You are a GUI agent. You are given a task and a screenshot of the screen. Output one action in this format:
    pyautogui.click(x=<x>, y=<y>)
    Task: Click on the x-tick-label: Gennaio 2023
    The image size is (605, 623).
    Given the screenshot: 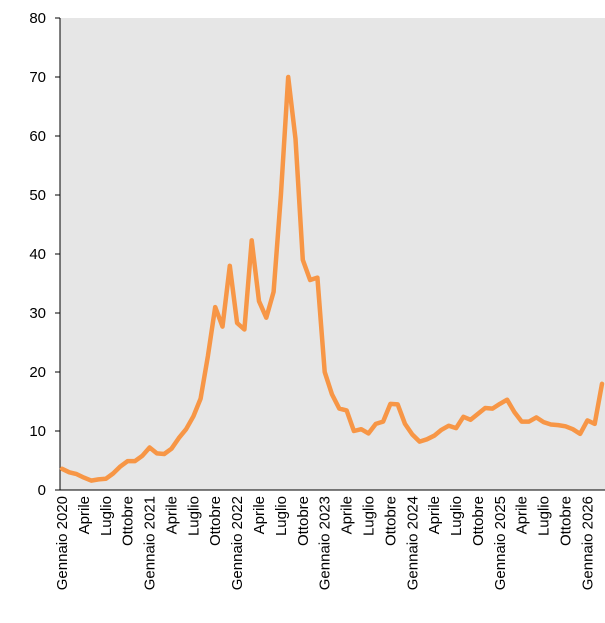 What is the action you would take?
    pyautogui.click(x=325, y=543)
    